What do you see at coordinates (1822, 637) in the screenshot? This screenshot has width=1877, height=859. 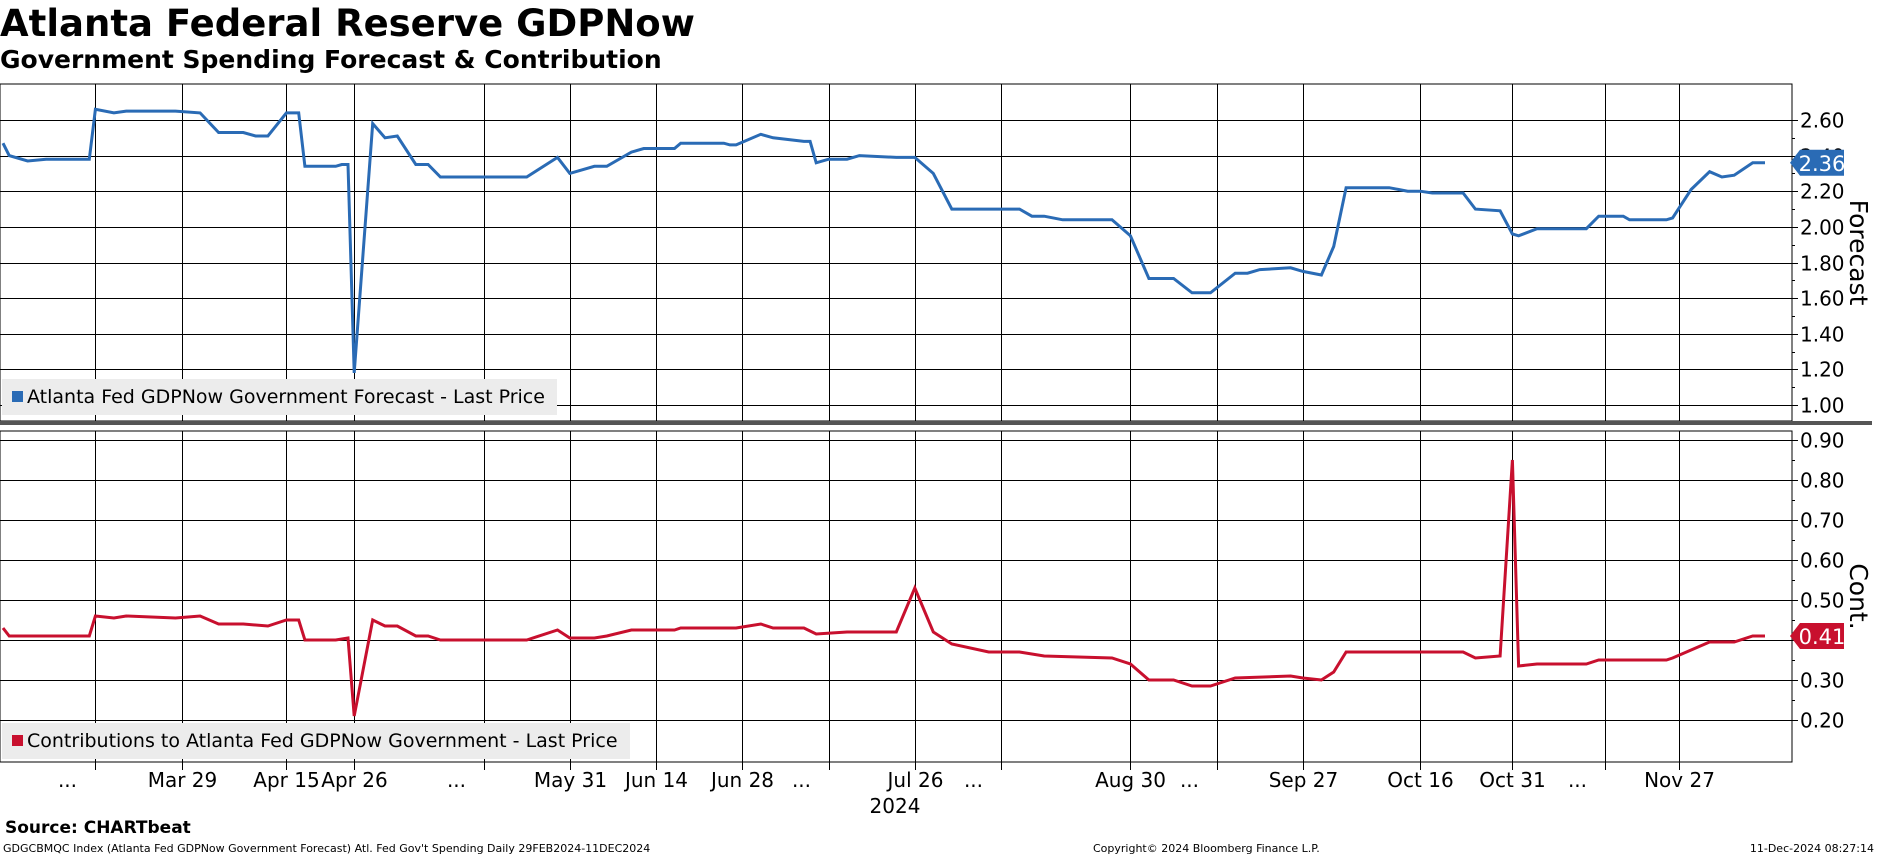 I see `last-value-label: 0.41` at bounding box center [1822, 637].